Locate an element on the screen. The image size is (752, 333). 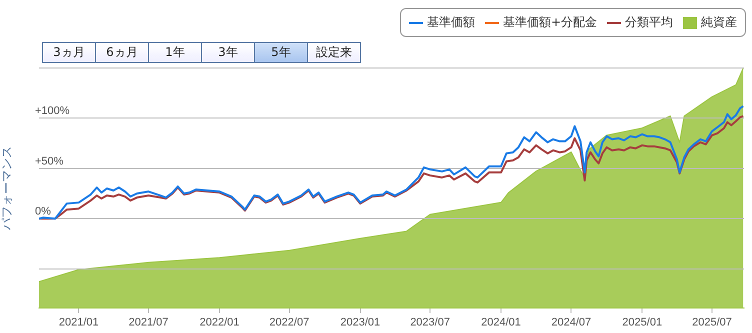
legend-label: 基準価額+分配金 is located at coordinates (549, 22).